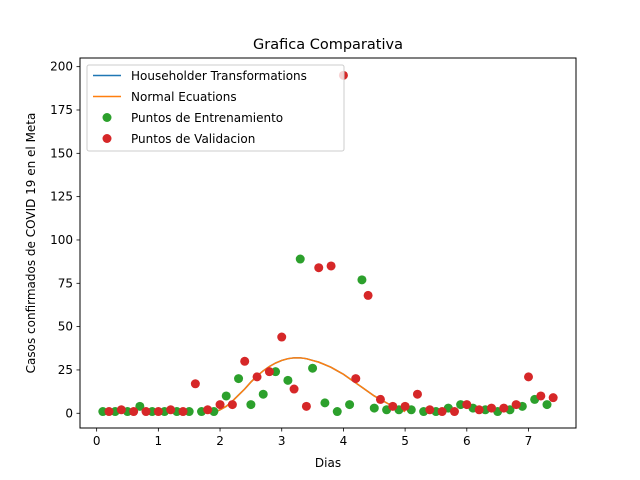 The image size is (640, 480). What do you see at coordinates (159, 441) in the screenshot?
I see `x-tick-label: 1` at bounding box center [159, 441].